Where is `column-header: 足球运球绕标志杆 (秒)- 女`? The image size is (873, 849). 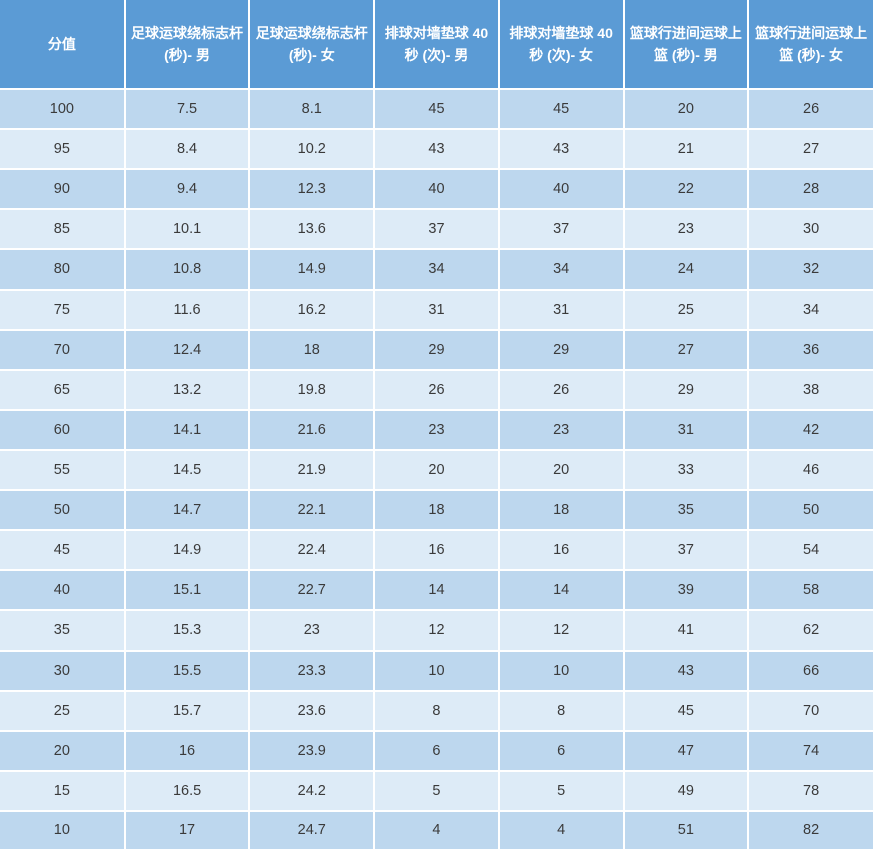
column-header: 足球运球绕标志杆 (秒)- 女 is located at coordinates (312, 45).